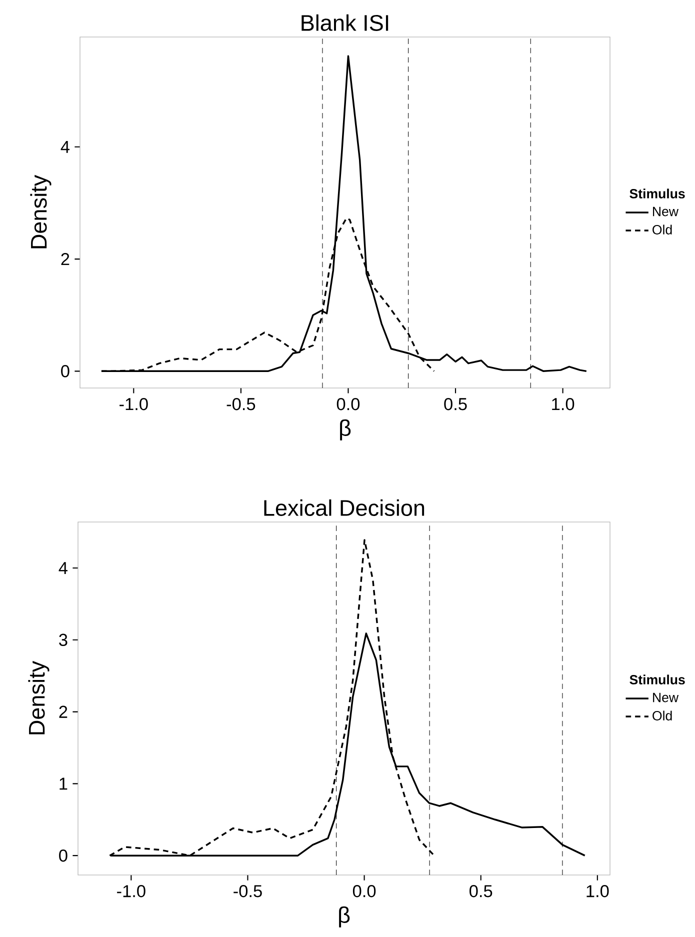  I want to click on y-tick-label: 1, so click(64, 784).